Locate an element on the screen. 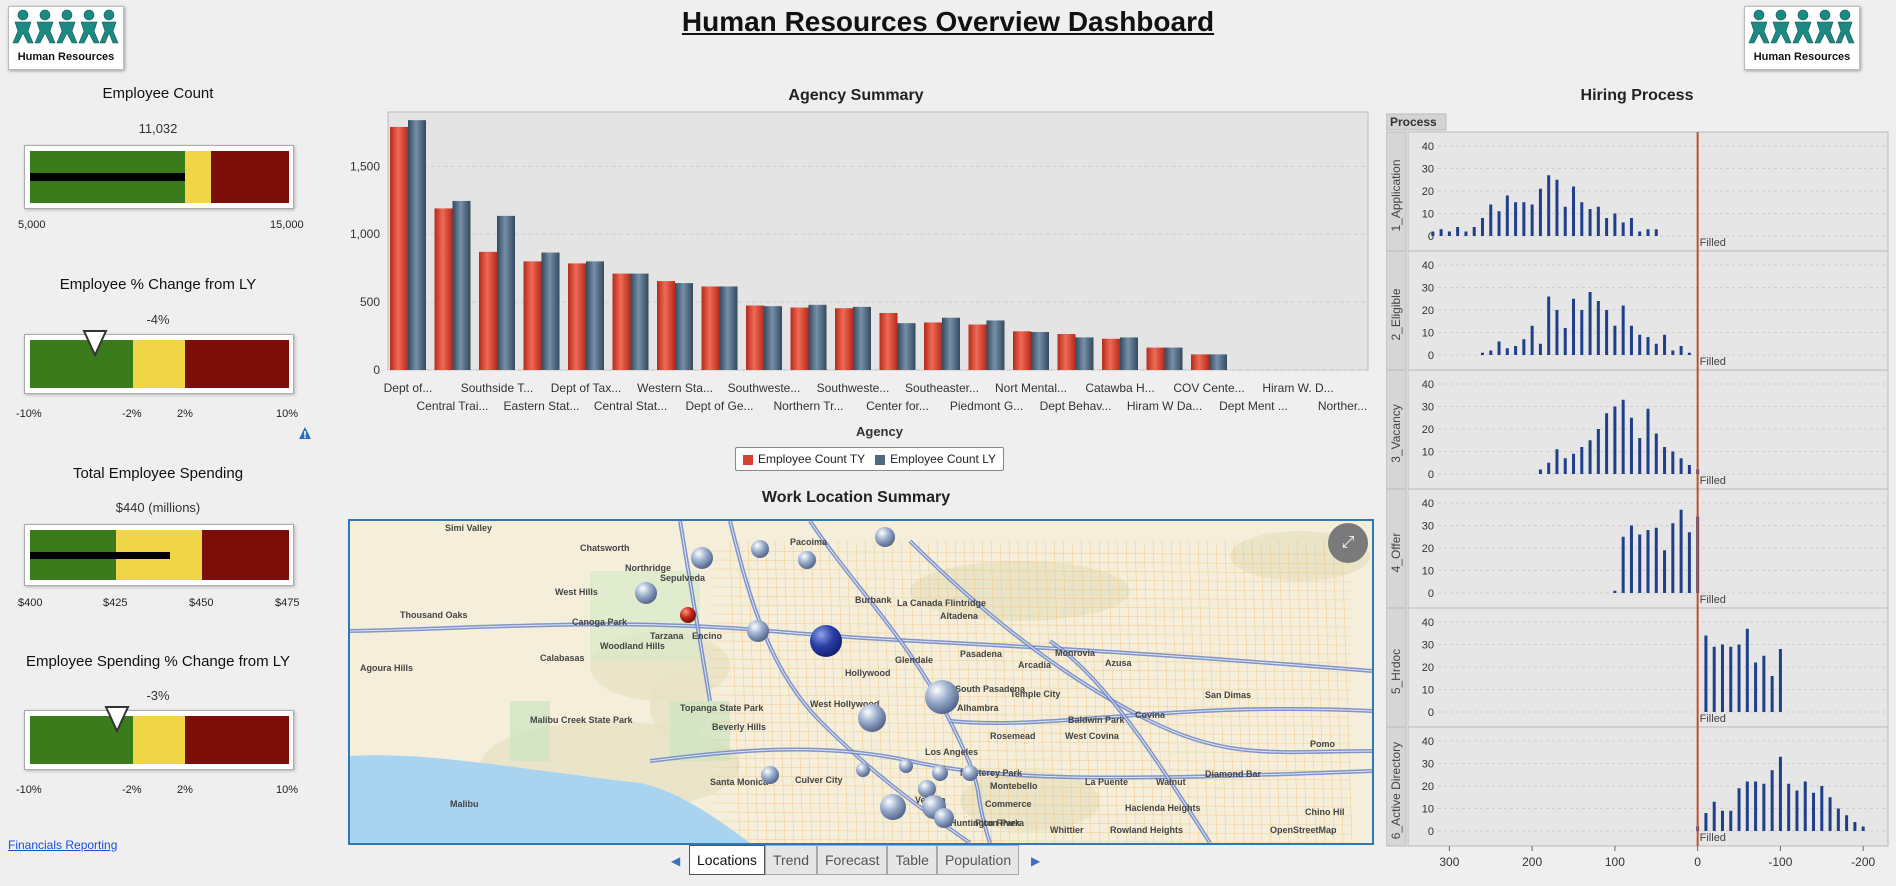 Image resolution: width=1896 pixels, height=886 pixels. map-place-label: Thousand Oaks is located at coordinates (434, 615).